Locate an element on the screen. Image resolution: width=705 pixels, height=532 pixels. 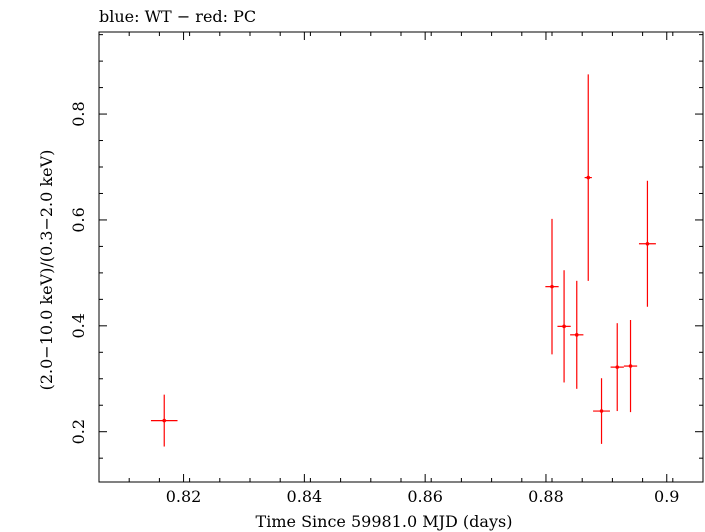
y-tick-label: 0.2 is located at coordinates (78, 431).